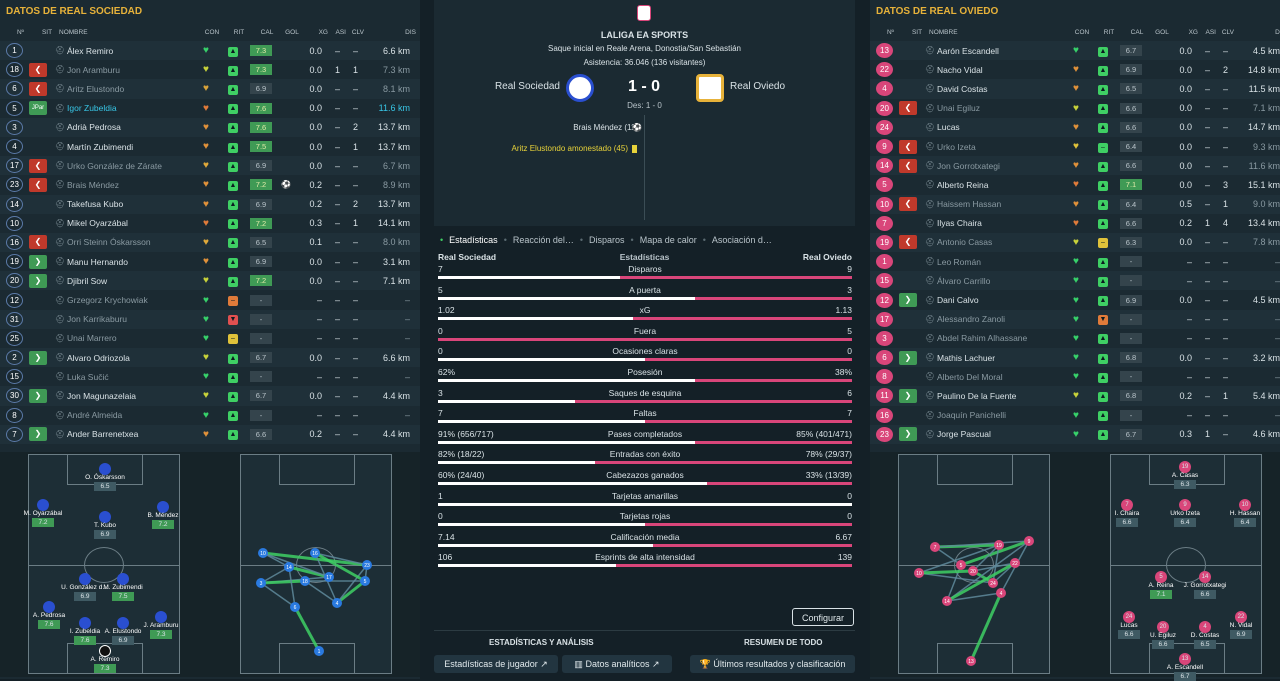  What do you see at coordinates (92, 338) in the screenshot?
I see `player-name: Unai Marrero` at bounding box center [92, 338].